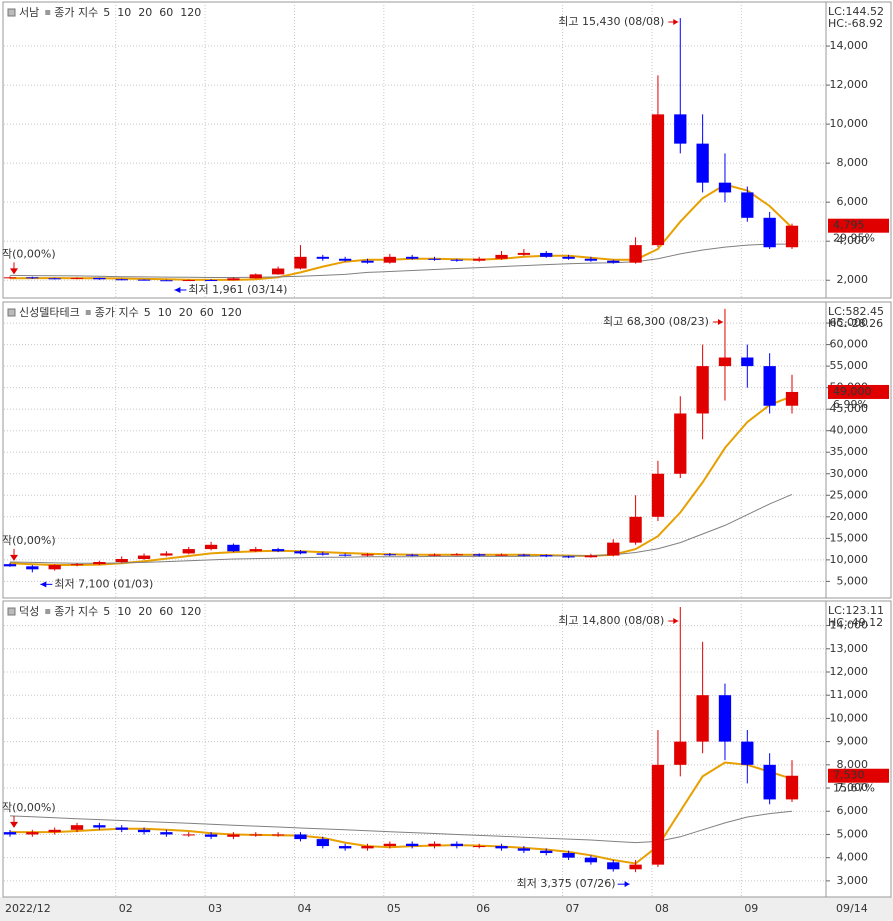 The image size is (893, 921). What do you see at coordinates (29, 12) in the screenshot?
I see `chart-title: 서남` at bounding box center [29, 12].